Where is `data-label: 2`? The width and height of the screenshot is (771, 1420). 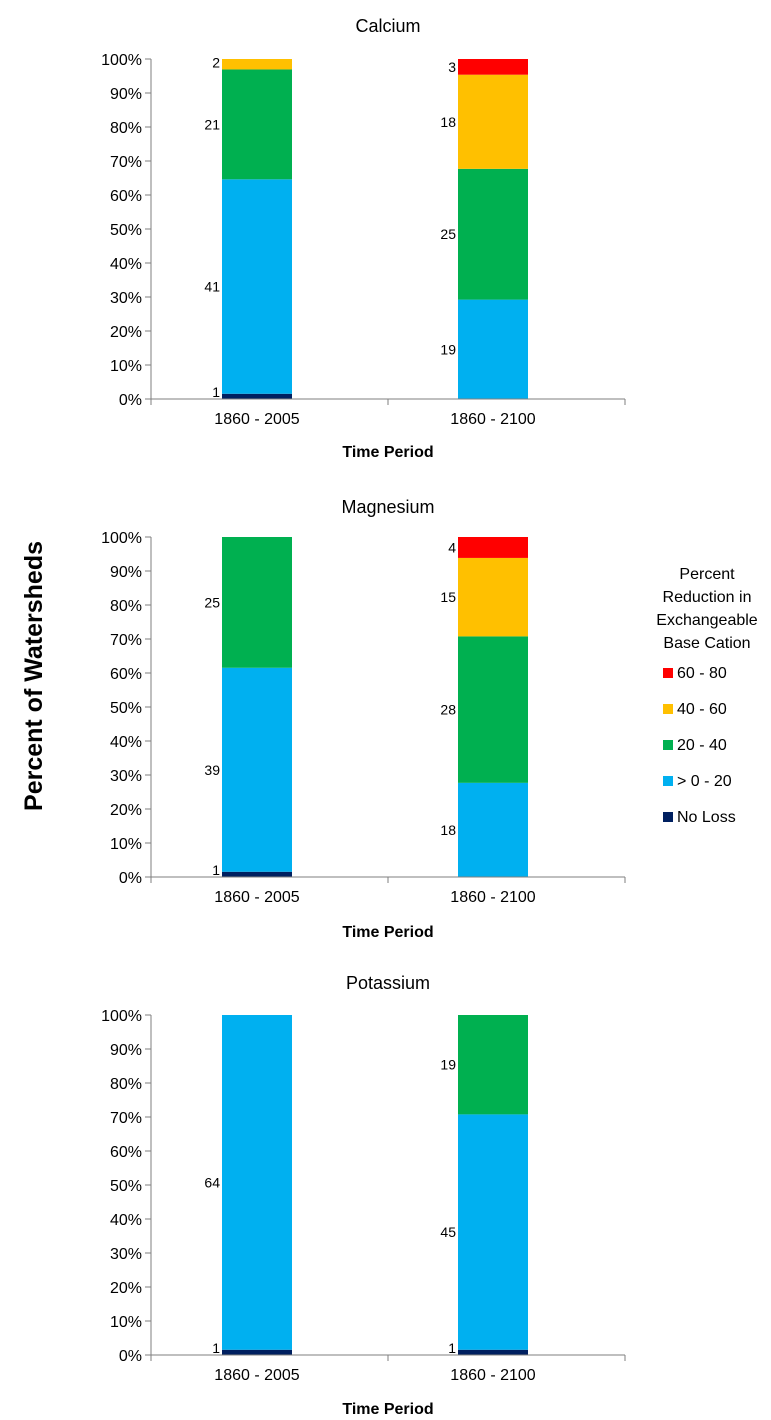
data-label: 2 is located at coordinates (216, 62).